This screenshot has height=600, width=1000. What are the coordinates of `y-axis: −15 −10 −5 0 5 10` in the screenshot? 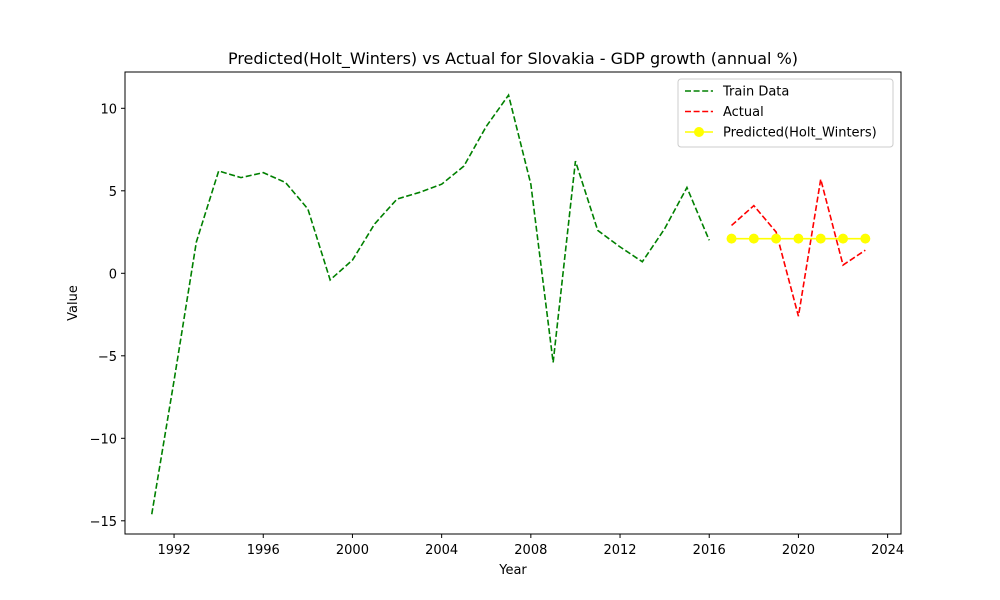 It's located at (107, 316).